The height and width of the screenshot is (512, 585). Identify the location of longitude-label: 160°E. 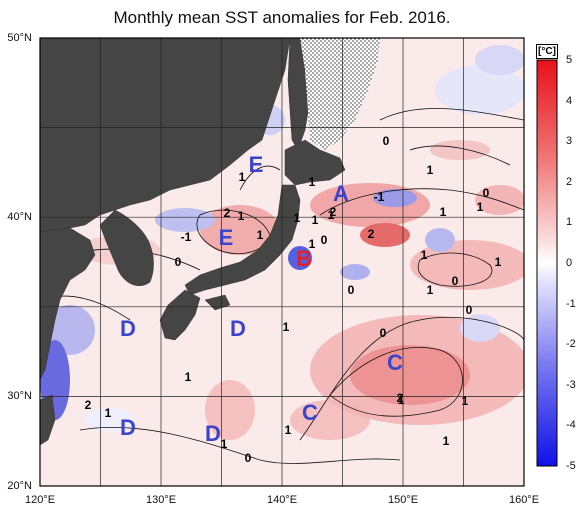
(524, 500).